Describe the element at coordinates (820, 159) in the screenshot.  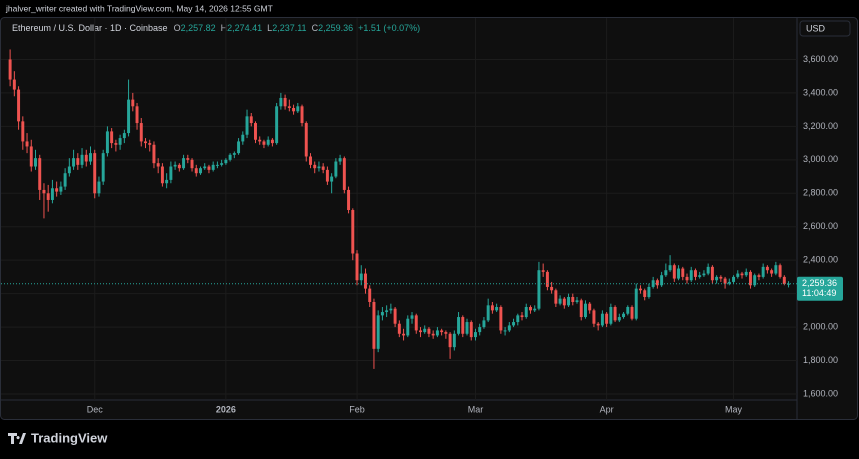
I see `y-tick-label: 3,000.00` at that location.